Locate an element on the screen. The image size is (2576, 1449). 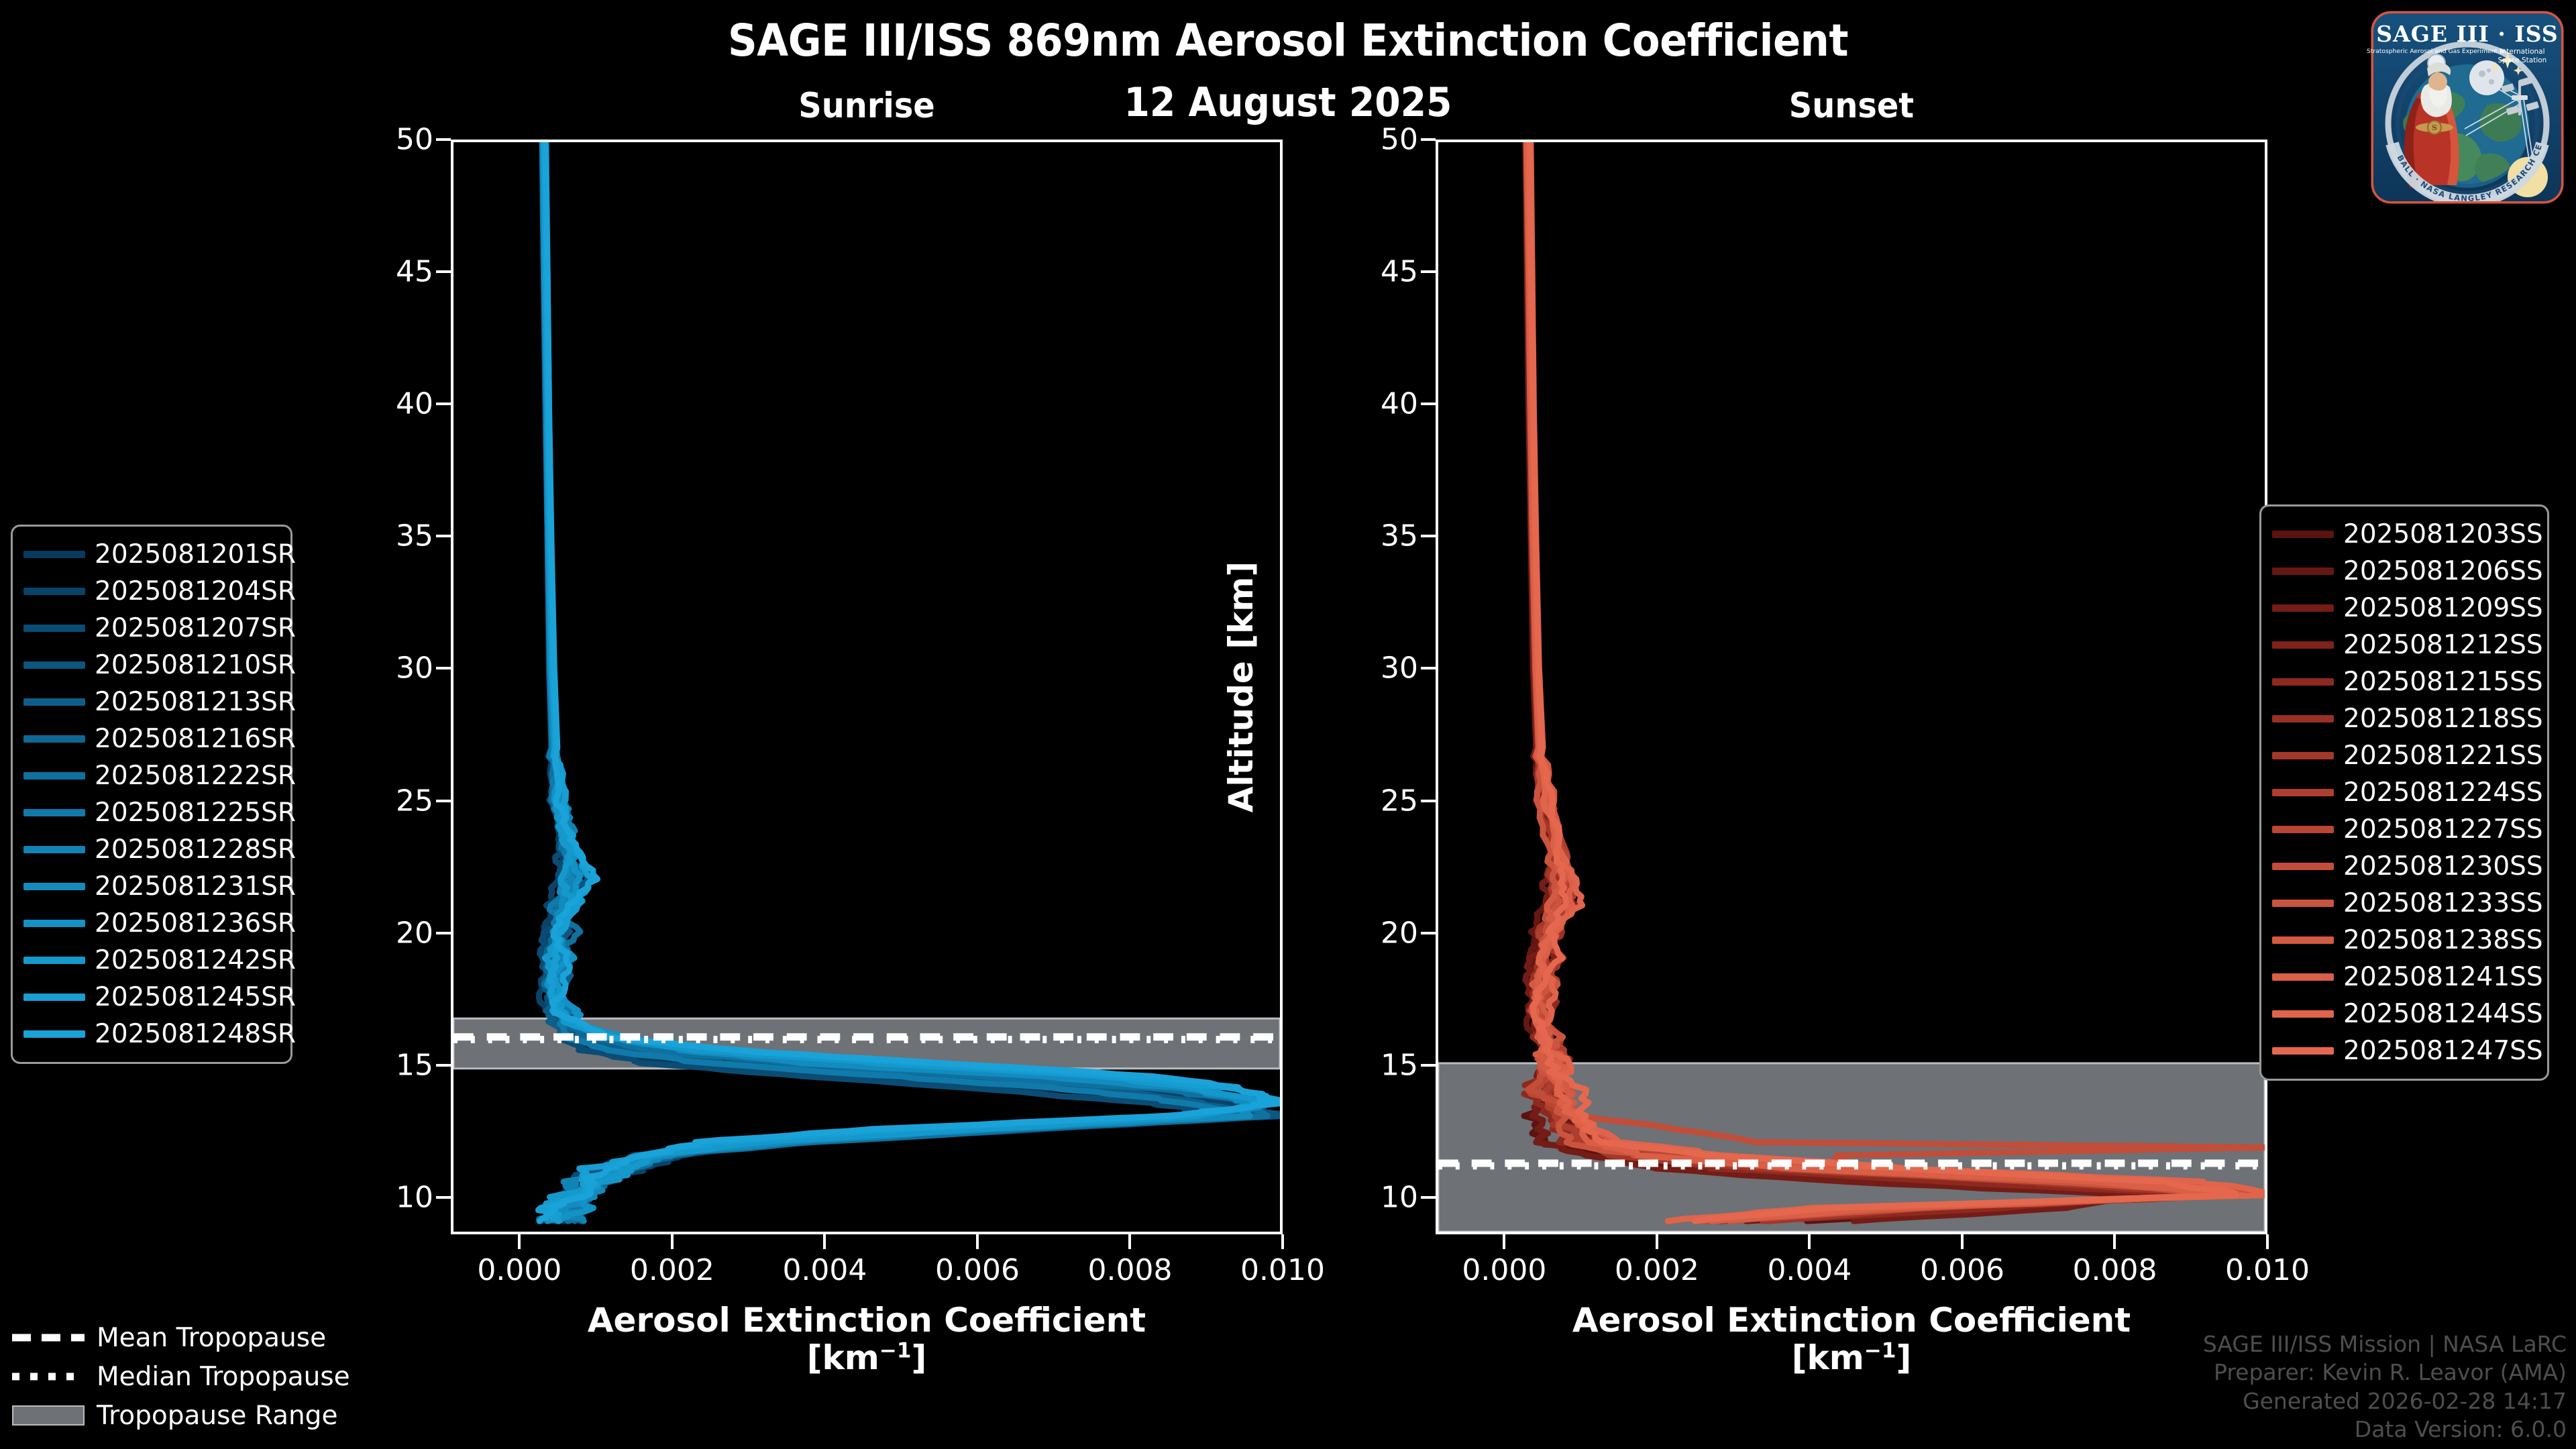
legend-sunset-item: 2025081215SS is located at coordinates (2407, 681).